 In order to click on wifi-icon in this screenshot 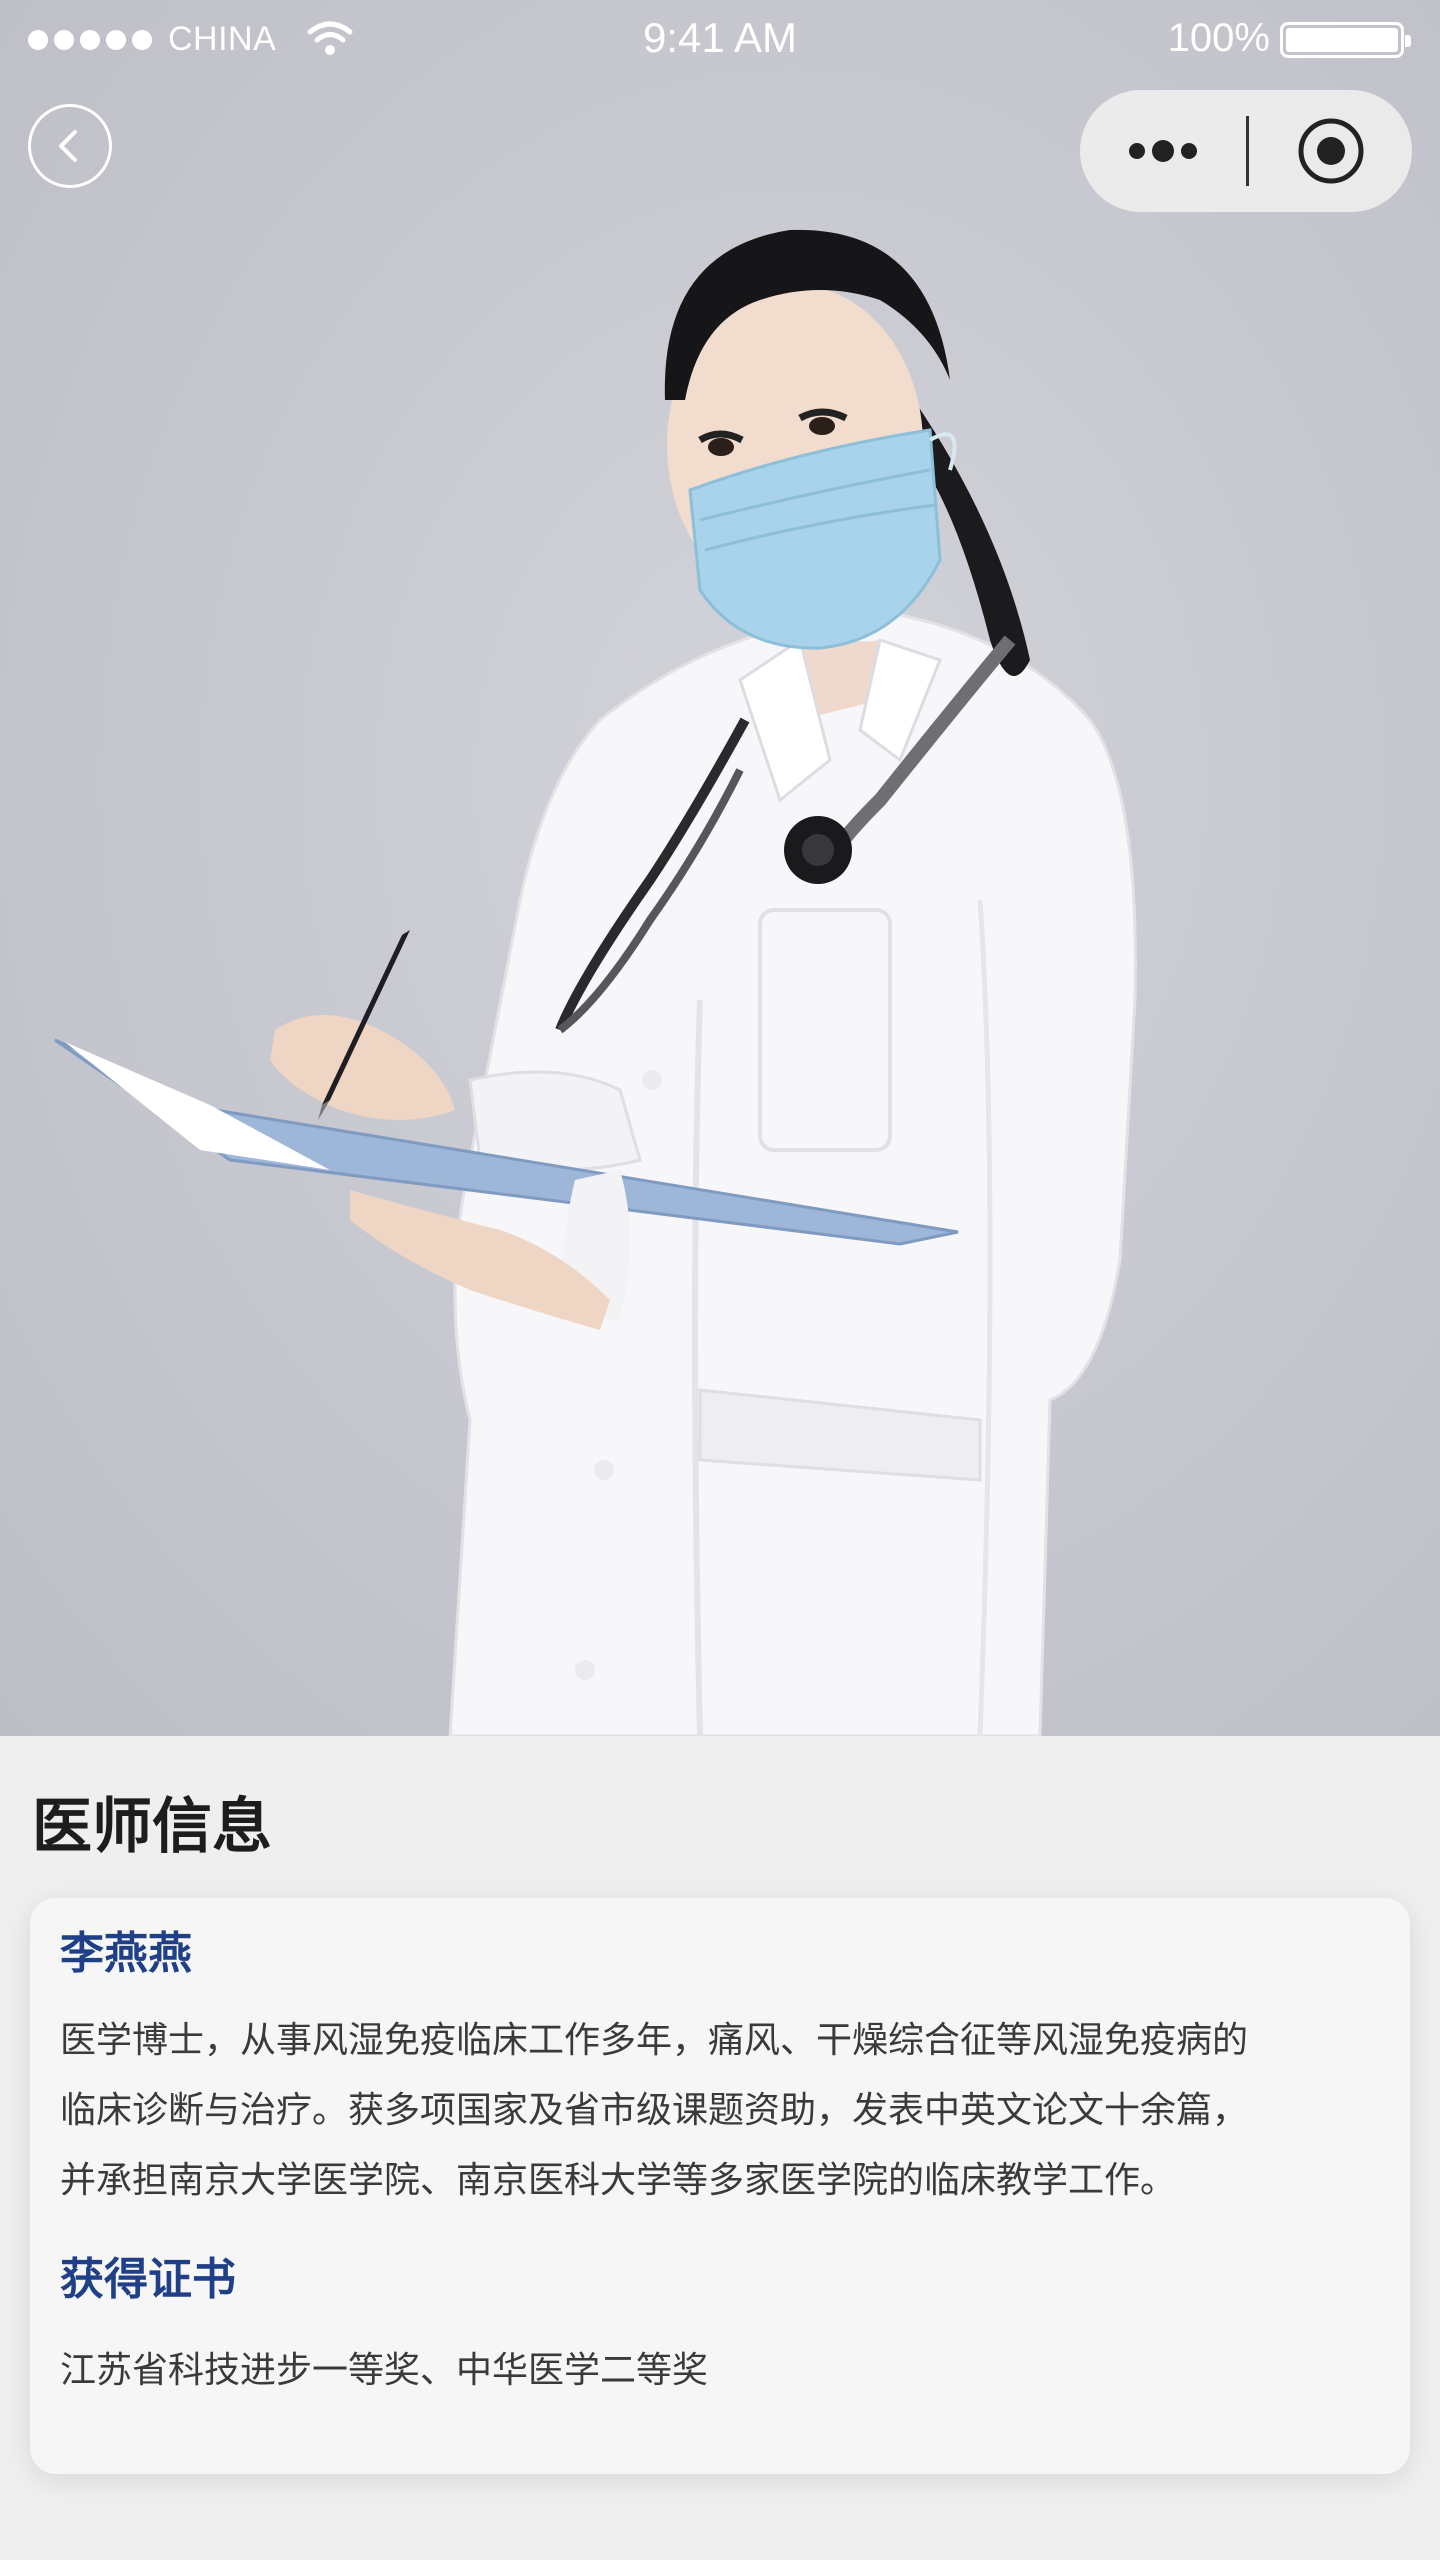, I will do `click(330, 41)`.